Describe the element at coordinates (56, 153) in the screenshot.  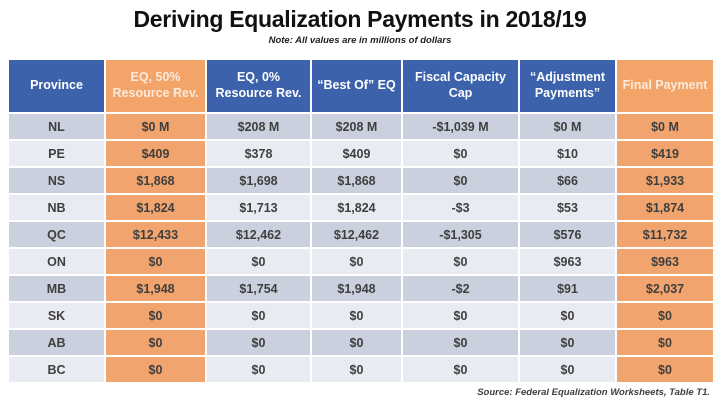
I see `province-cell: PE` at that location.